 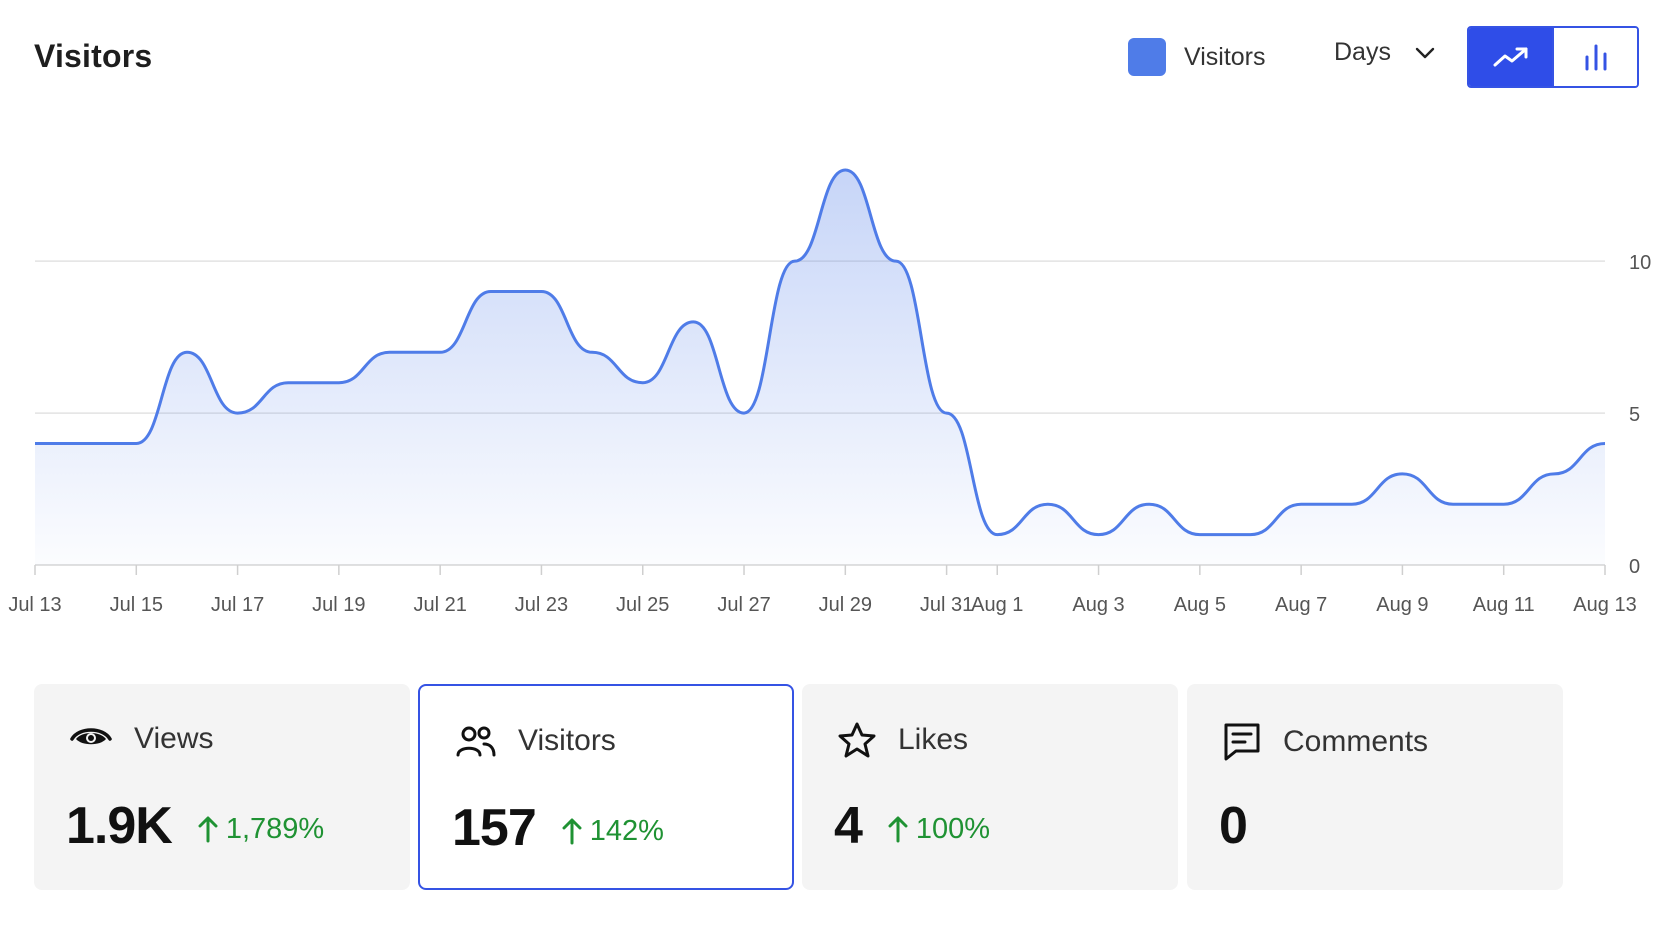 I want to click on x-tick-label: Jul 23, so click(x=541, y=605).